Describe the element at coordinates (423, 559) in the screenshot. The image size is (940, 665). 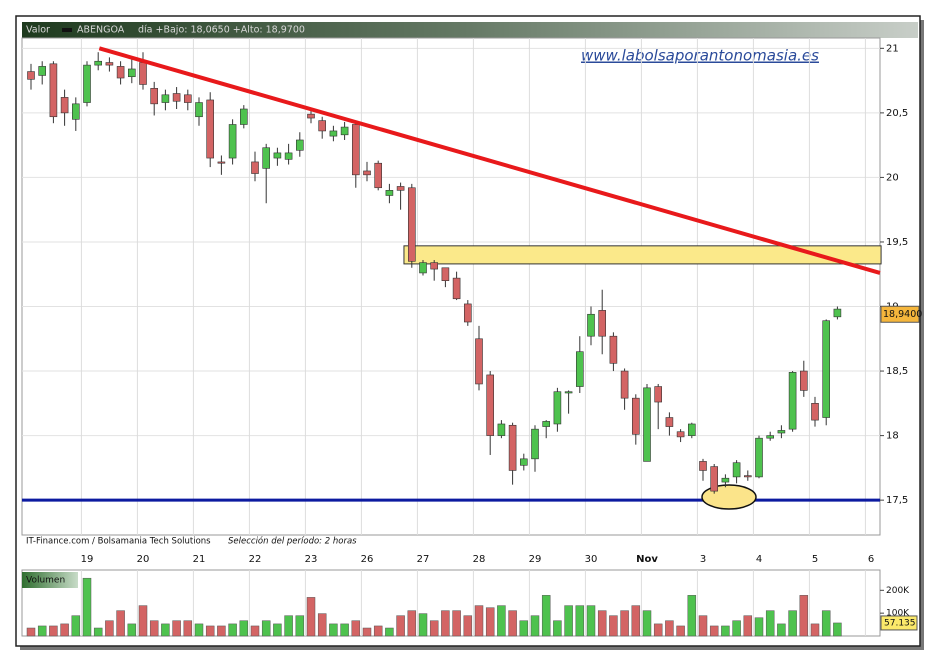
I see `x-tick-label: 27` at that location.